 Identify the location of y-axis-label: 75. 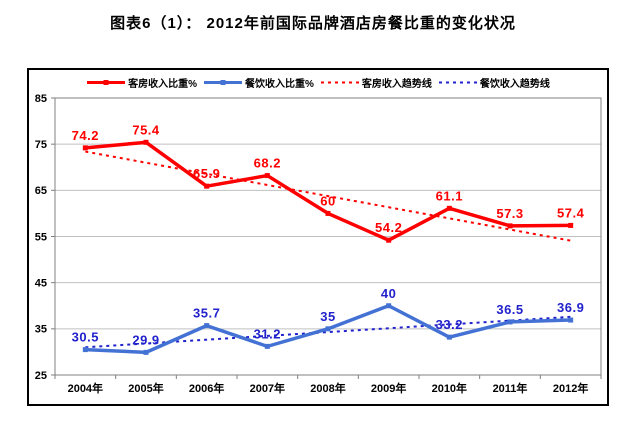
(41, 145).